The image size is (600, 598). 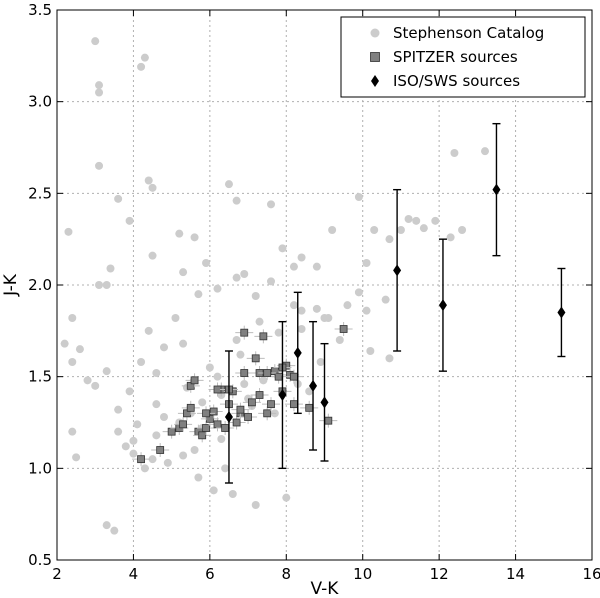 I want to click on y-tick-labels: 0.5 1.0 1.5 2.0 2.5 3.0 3.5, so click(x=40, y=285).